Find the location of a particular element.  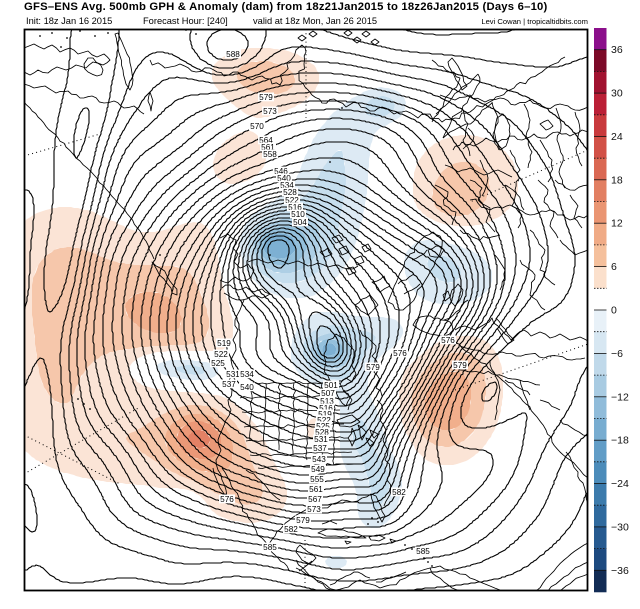

svg-text: 555 is located at coordinates (317, 479).